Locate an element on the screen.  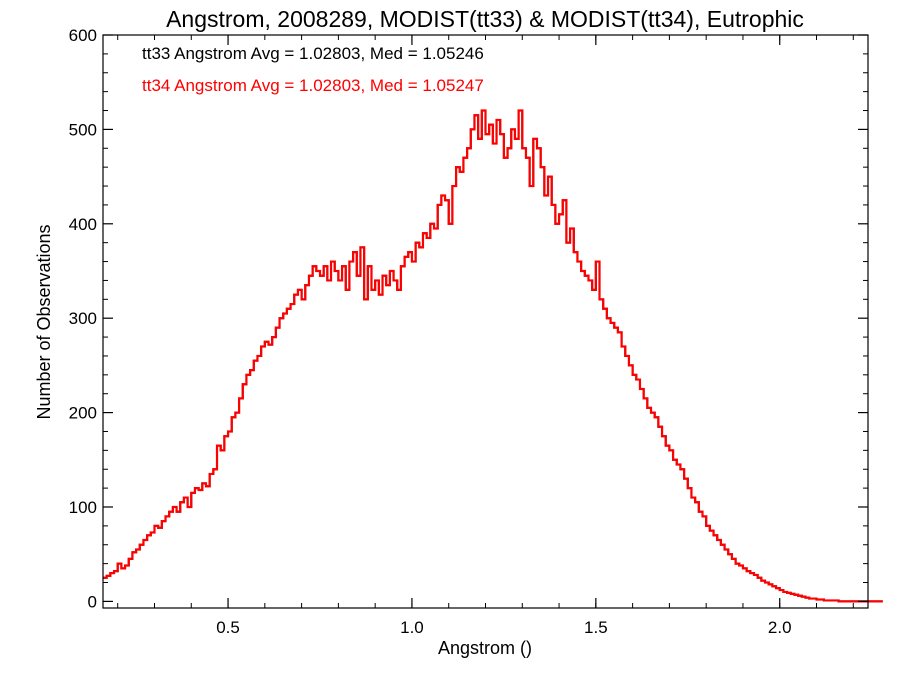
y-tick-label: 200 is located at coordinates (83, 413).